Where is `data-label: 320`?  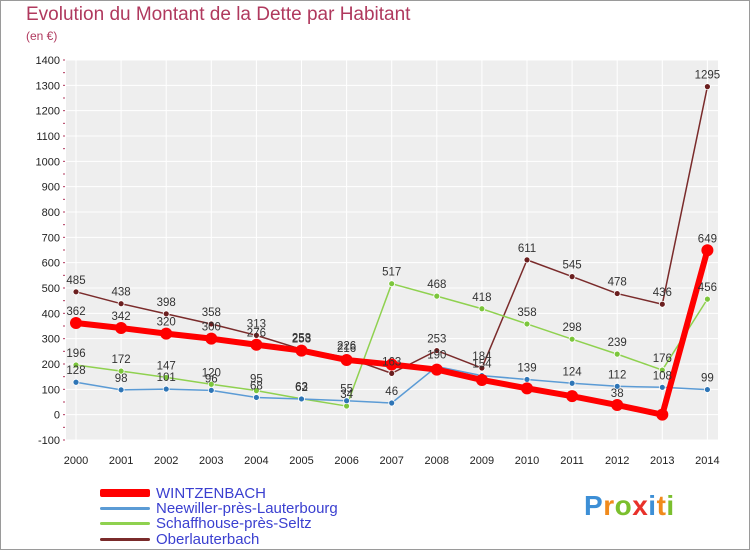
data-label: 320 is located at coordinates (166, 323).